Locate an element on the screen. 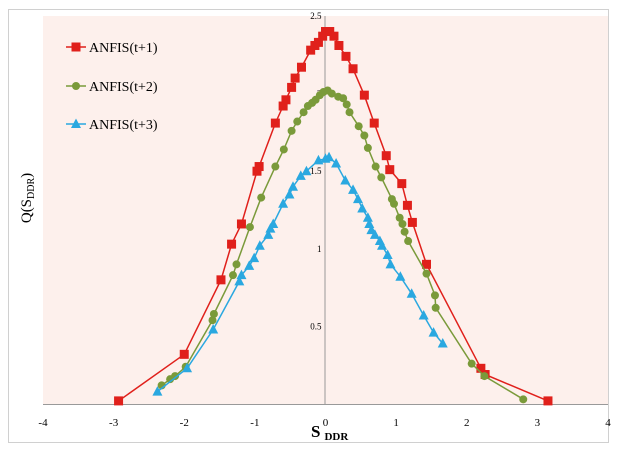 This screenshot has width=617, height=449. y-axis-title: Q(SDDR) is located at coordinates (28, 198).